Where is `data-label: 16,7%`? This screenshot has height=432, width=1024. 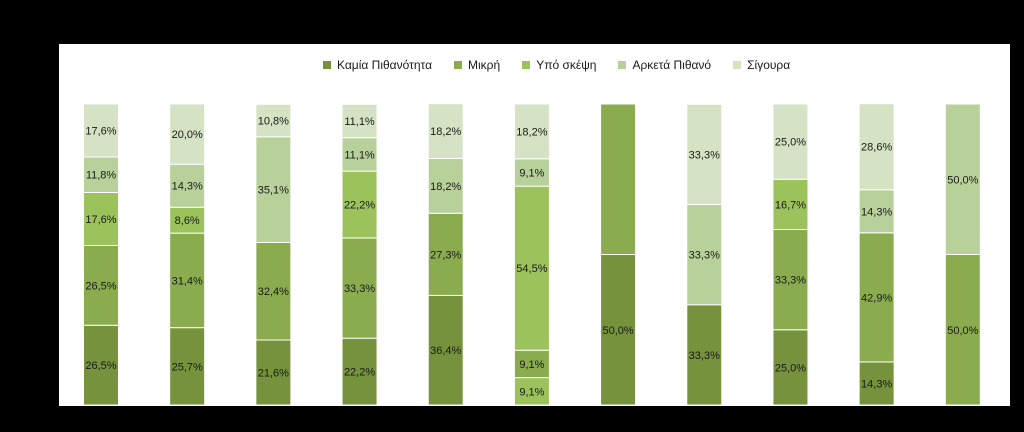
data-label: 16,7% is located at coordinates (790, 205).